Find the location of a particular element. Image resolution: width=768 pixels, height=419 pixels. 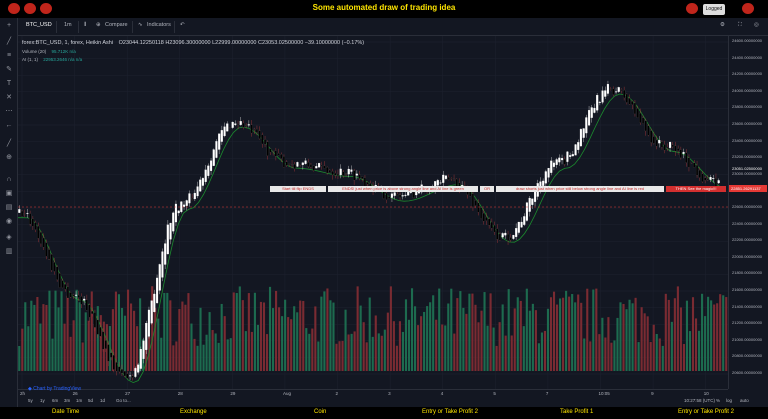

auto-toggle: auto is located at coordinates (744, 400).